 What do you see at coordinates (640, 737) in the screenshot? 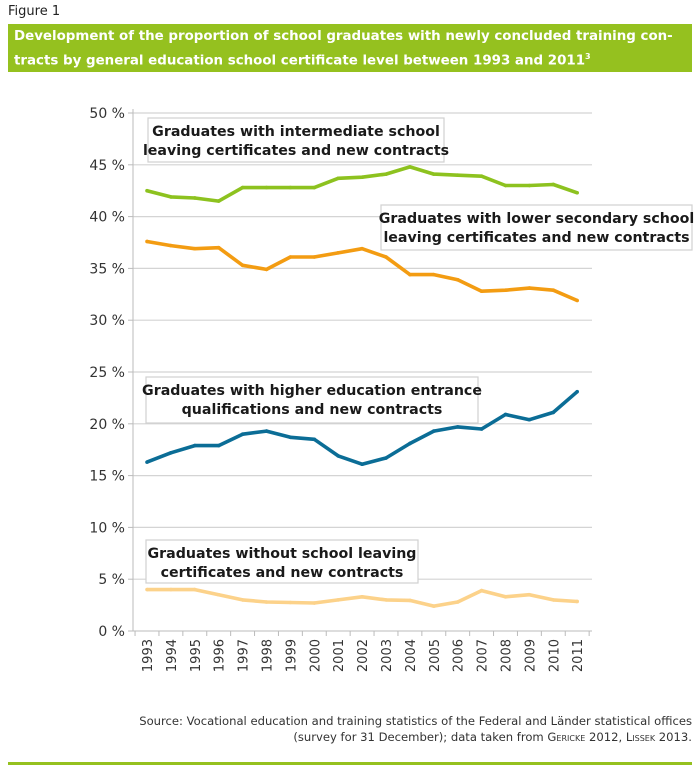
I see `source-author-2: Lissek` at bounding box center [640, 737].